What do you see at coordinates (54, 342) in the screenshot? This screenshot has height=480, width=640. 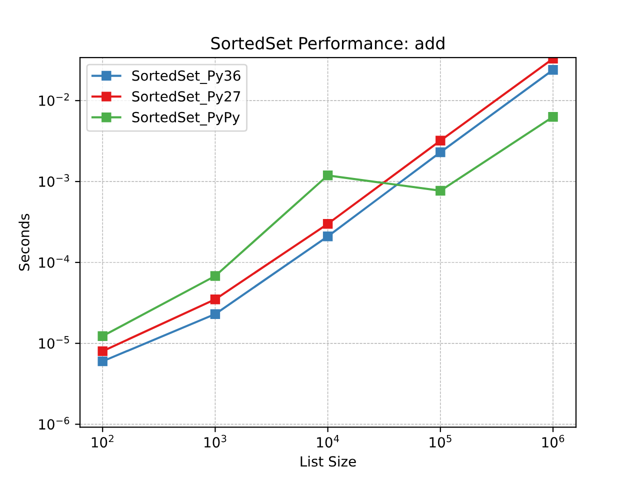 I see `y-tick-label: 10$^{−5}$` at bounding box center [54, 342].